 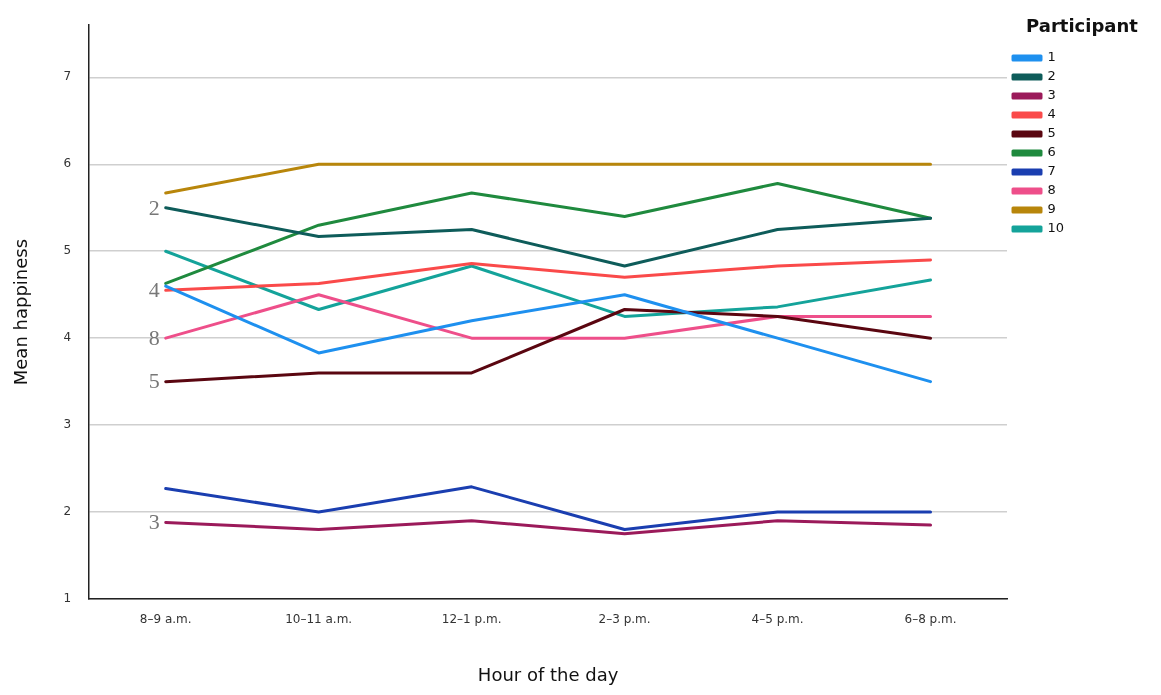 I want to click on y-tick-label: 2, so click(x=67, y=511).